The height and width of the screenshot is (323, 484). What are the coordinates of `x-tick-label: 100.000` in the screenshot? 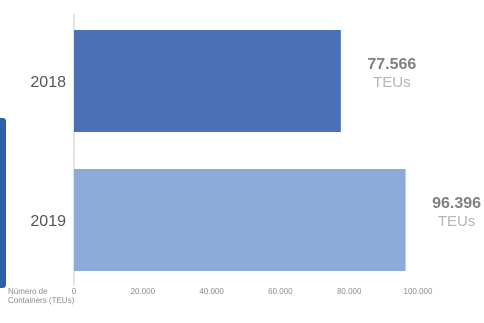 It's located at (418, 291).